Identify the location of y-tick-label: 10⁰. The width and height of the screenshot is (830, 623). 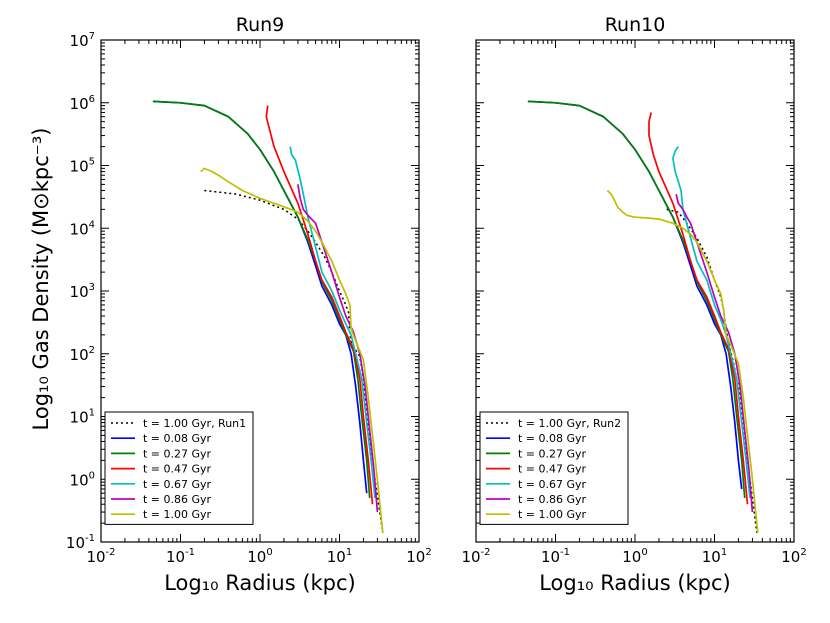
(82, 479).